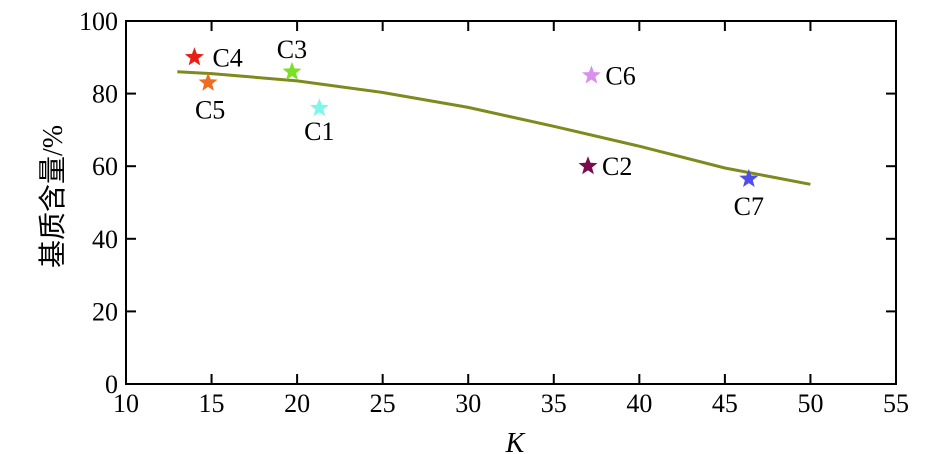 Image resolution: width=945 pixels, height=454 pixels. Describe the element at coordinates (468, 403) in the screenshot. I see `x-tick-label: 30` at that location.